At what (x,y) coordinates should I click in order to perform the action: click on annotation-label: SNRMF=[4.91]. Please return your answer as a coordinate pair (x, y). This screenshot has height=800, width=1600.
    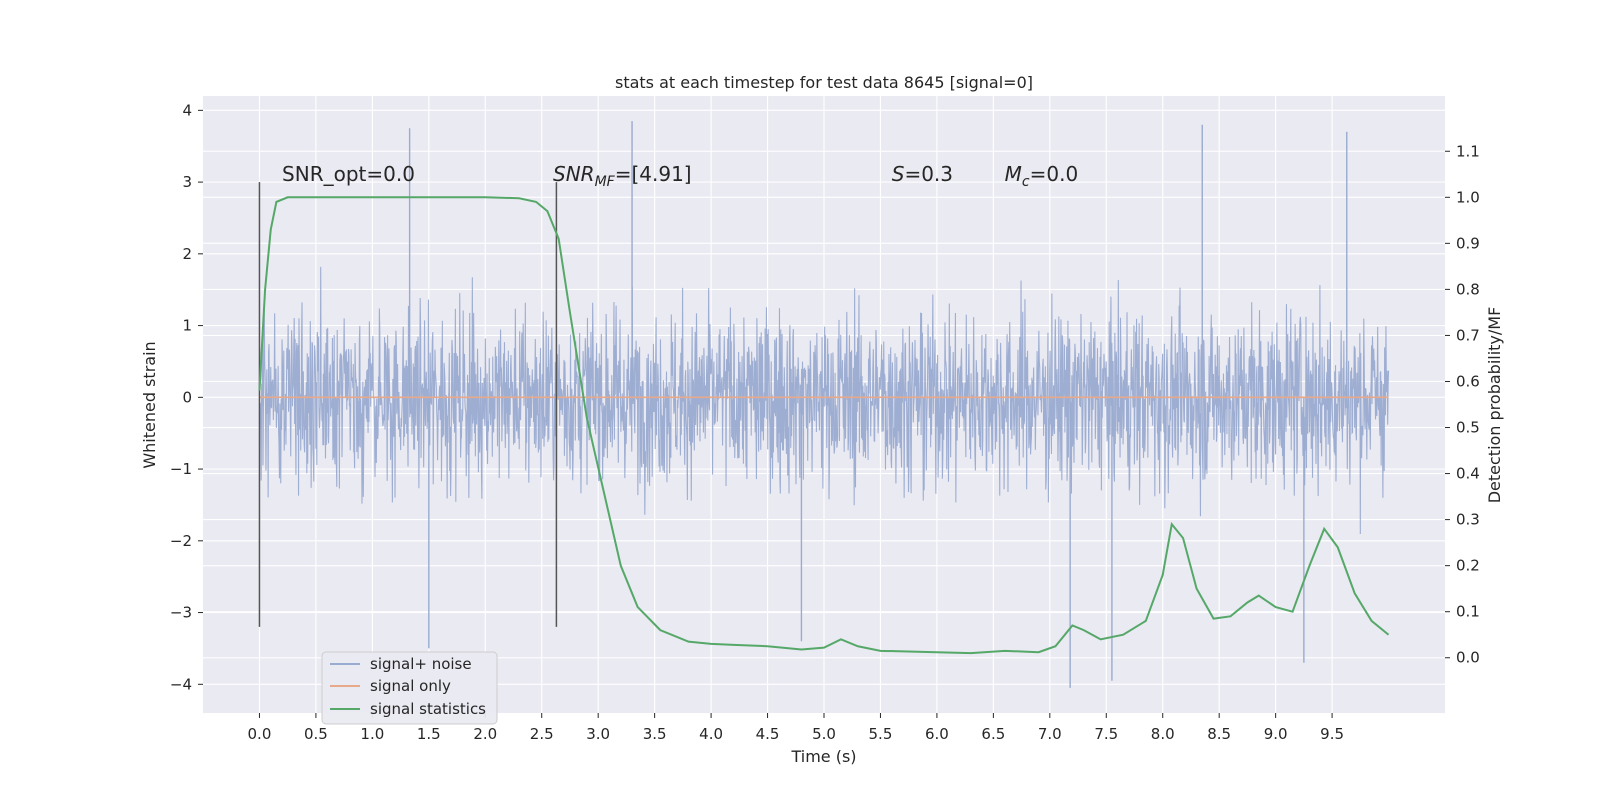
    Looking at the image, I should click on (622, 176).